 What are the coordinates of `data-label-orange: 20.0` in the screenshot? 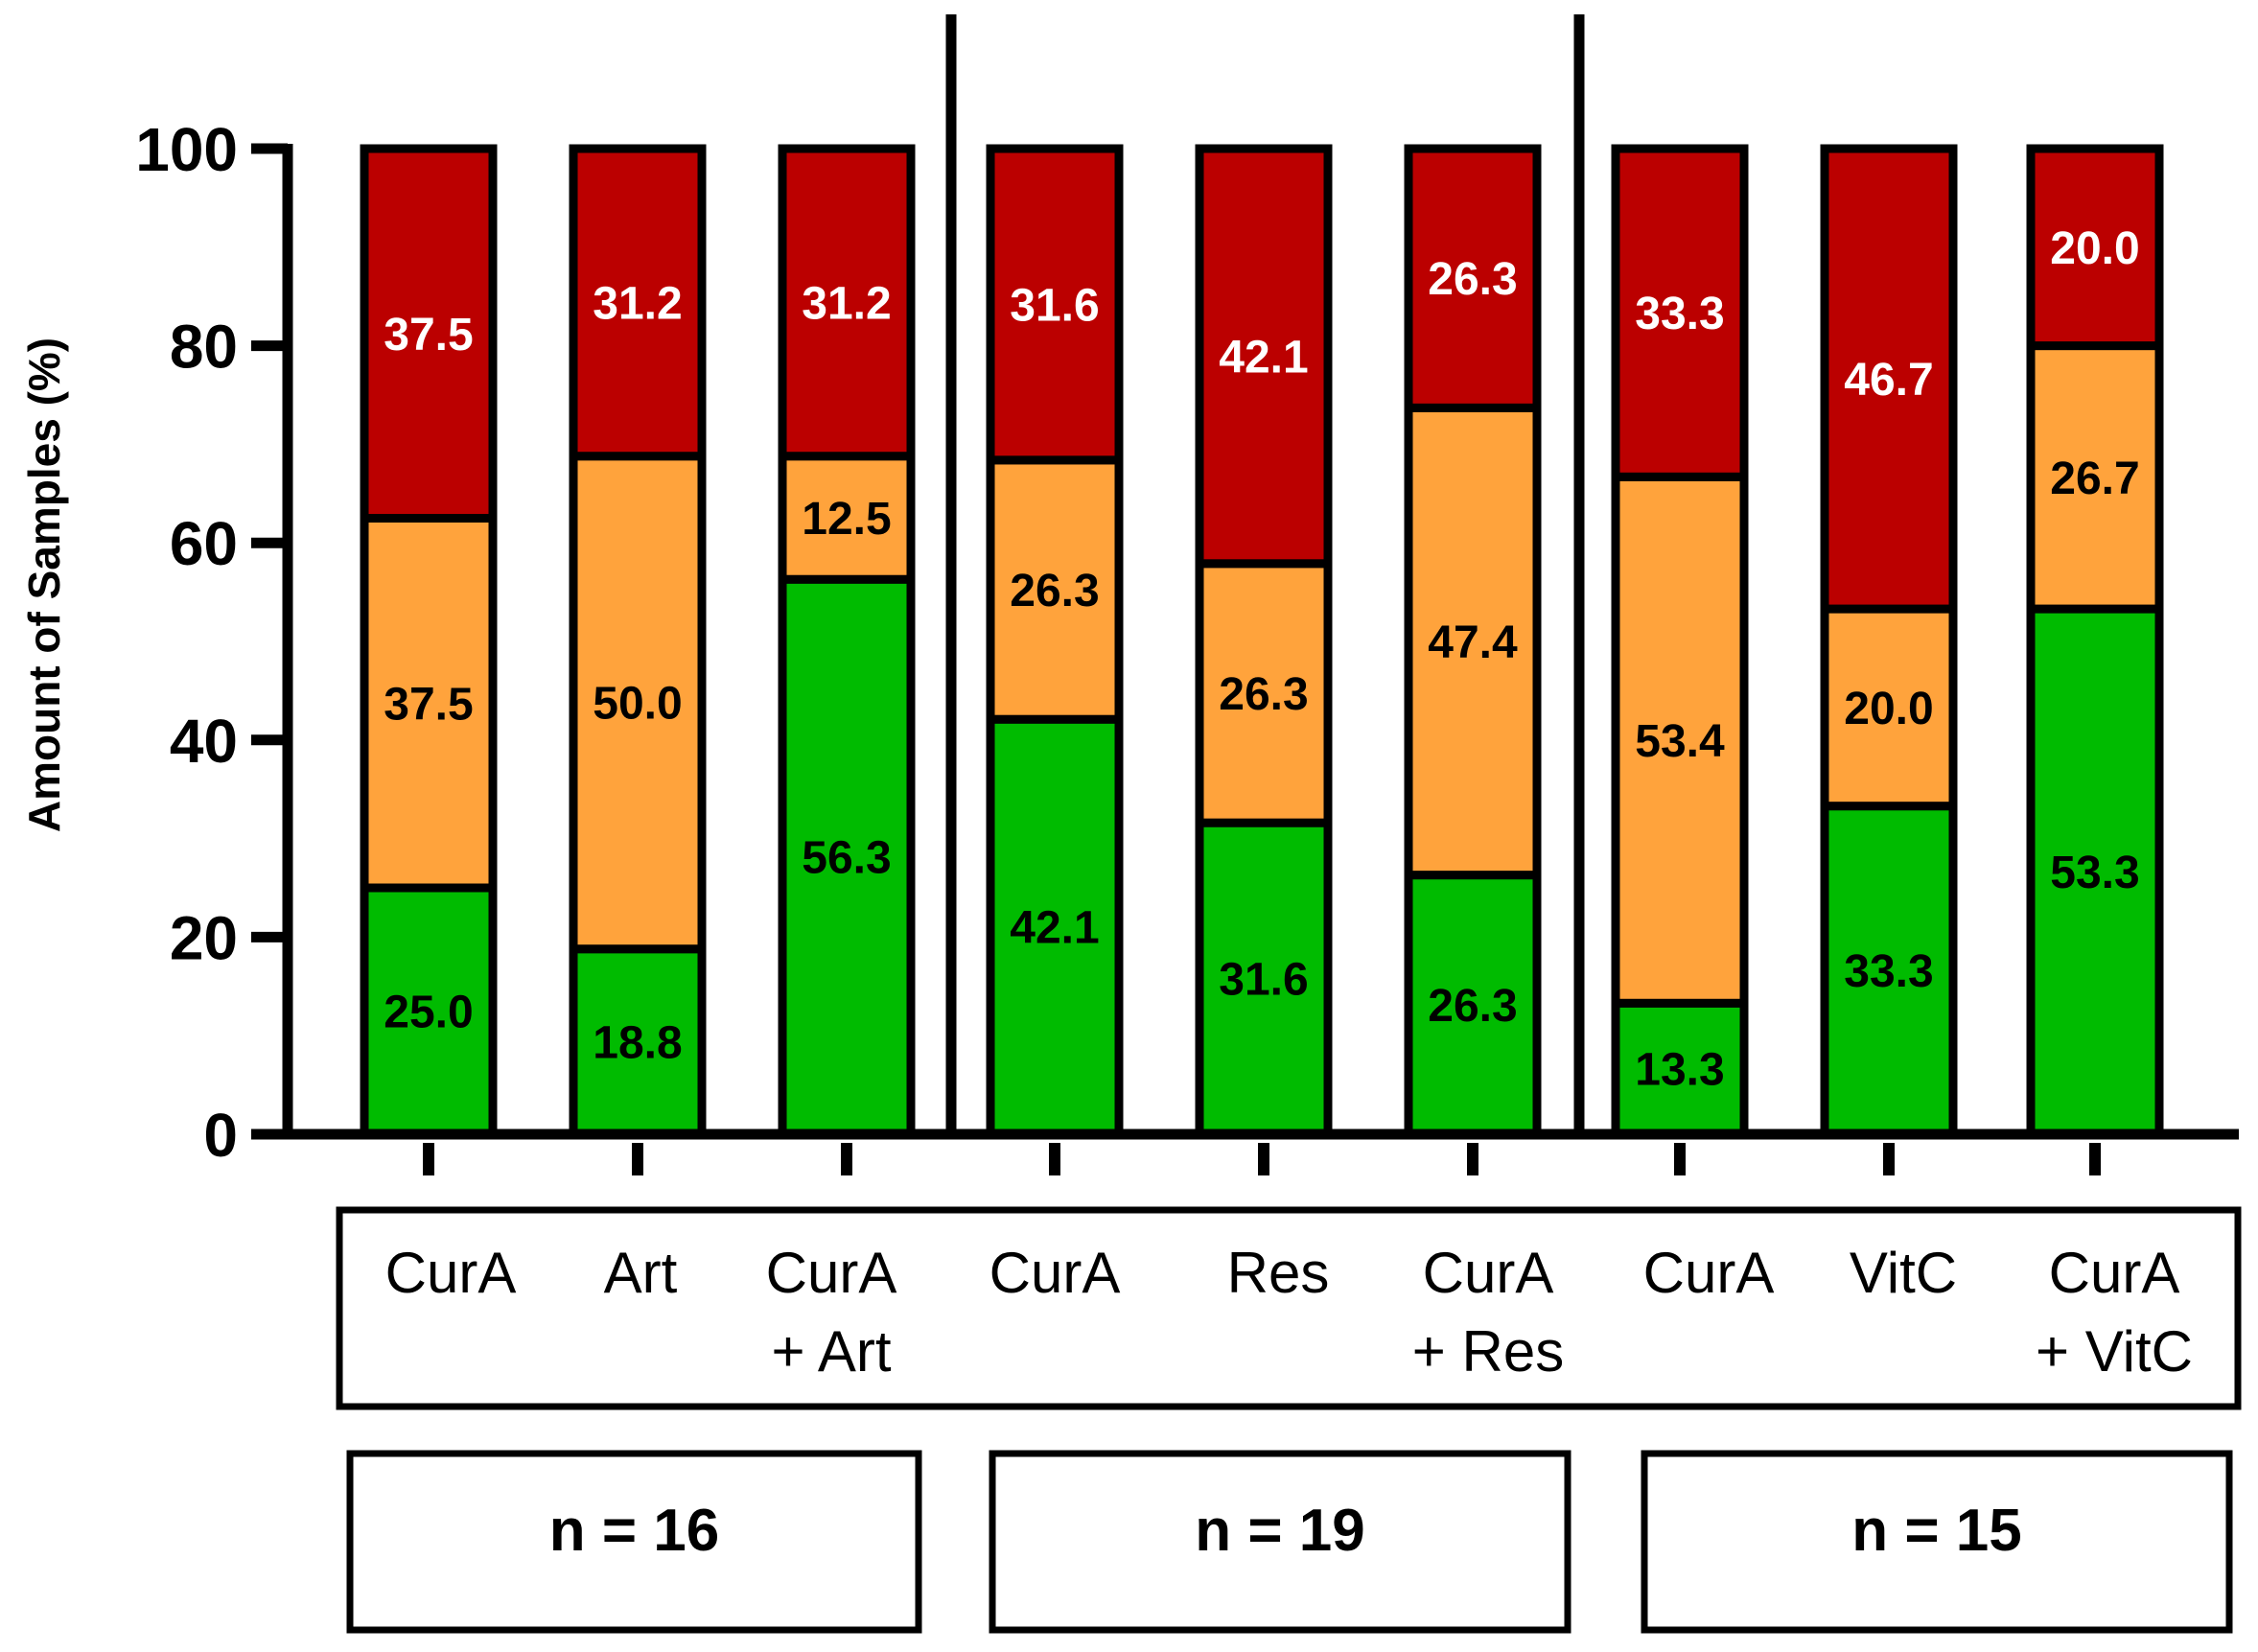 It's located at (1888, 709).